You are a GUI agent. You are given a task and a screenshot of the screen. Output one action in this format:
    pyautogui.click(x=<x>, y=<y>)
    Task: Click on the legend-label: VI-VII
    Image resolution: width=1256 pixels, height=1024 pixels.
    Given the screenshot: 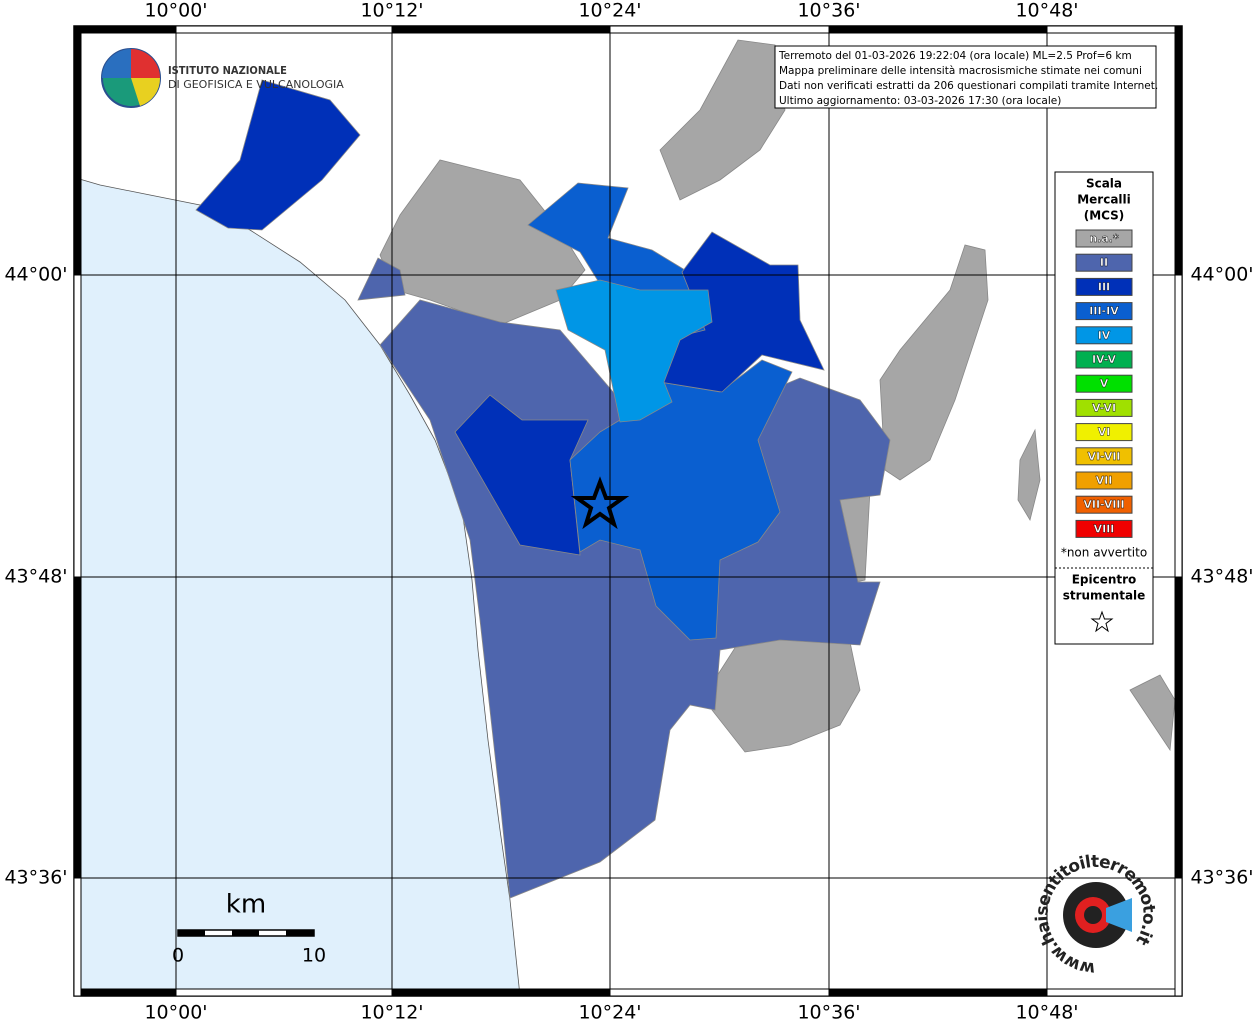 What is the action you would take?
    pyautogui.click(x=1103, y=456)
    